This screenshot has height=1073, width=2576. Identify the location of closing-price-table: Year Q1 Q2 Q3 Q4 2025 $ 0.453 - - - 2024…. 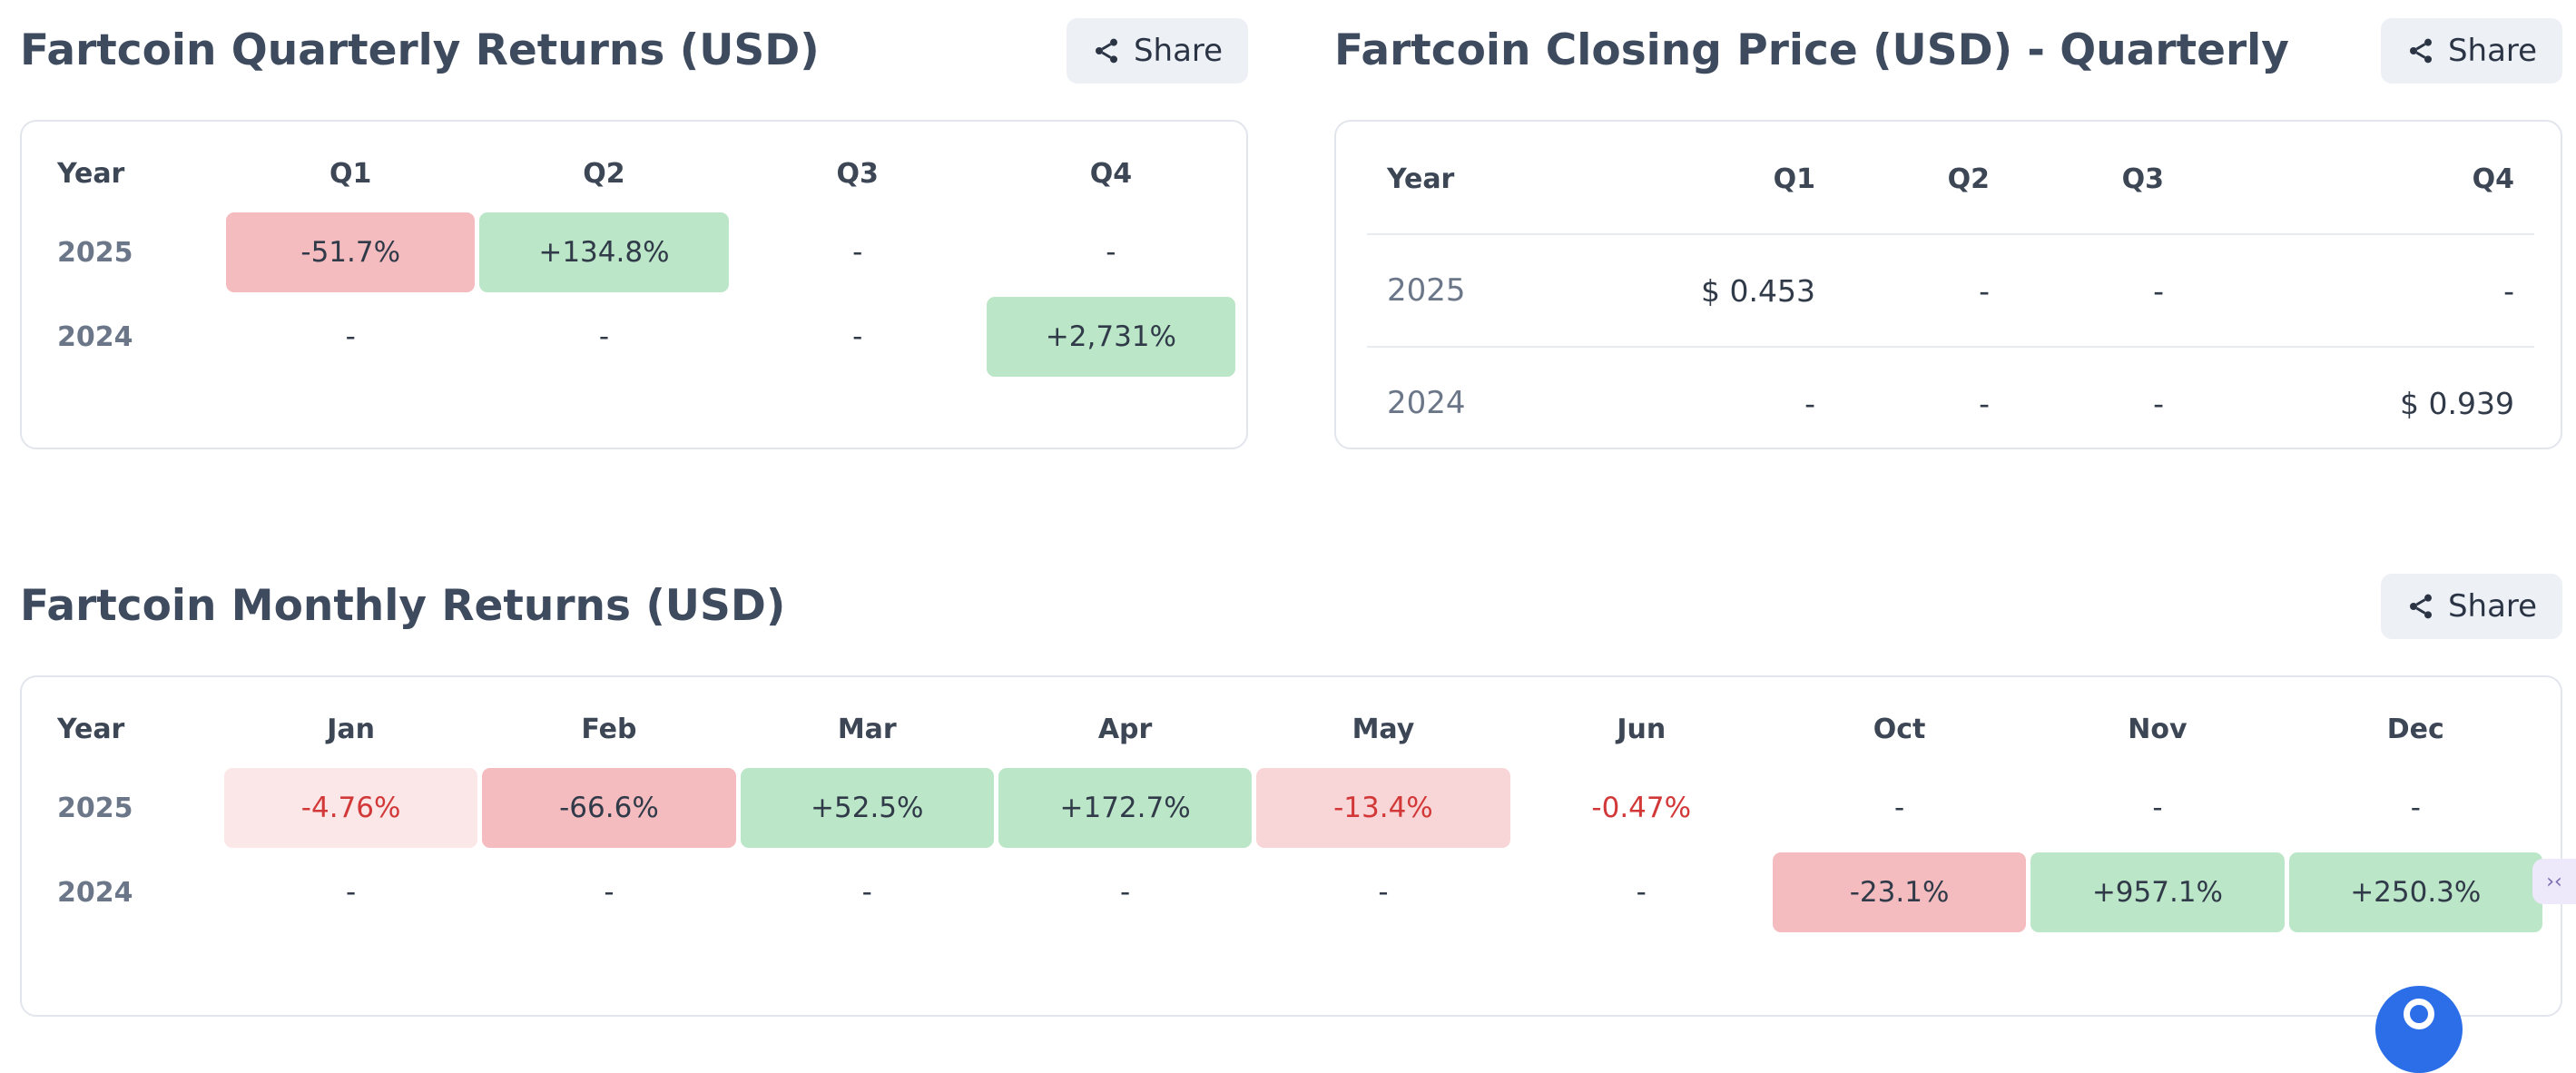
(1950, 291).